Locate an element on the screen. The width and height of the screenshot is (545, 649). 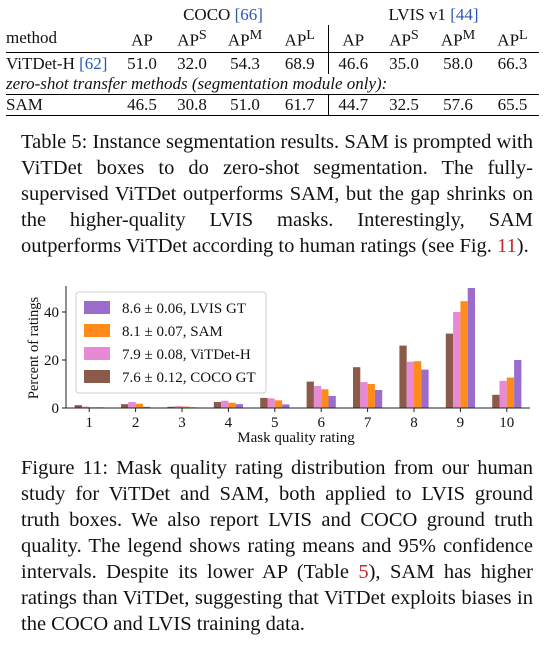
x-tick-label: 9 is located at coordinates (461, 423).